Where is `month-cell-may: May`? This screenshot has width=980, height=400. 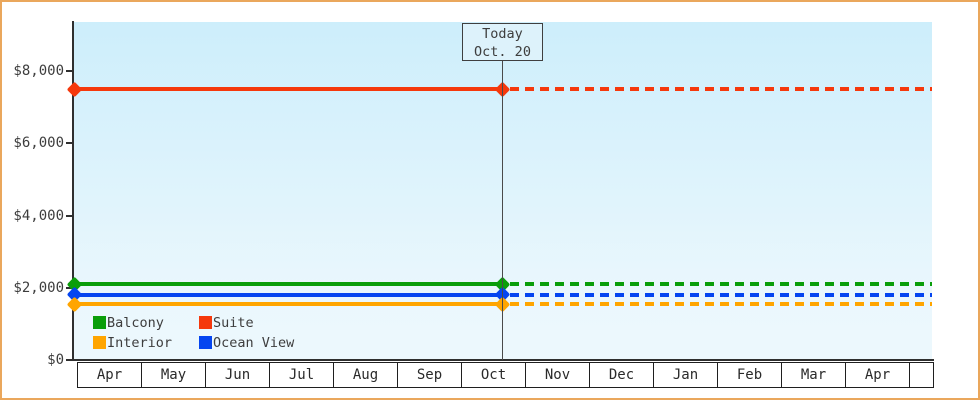 month-cell-may: May is located at coordinates (174, 375).